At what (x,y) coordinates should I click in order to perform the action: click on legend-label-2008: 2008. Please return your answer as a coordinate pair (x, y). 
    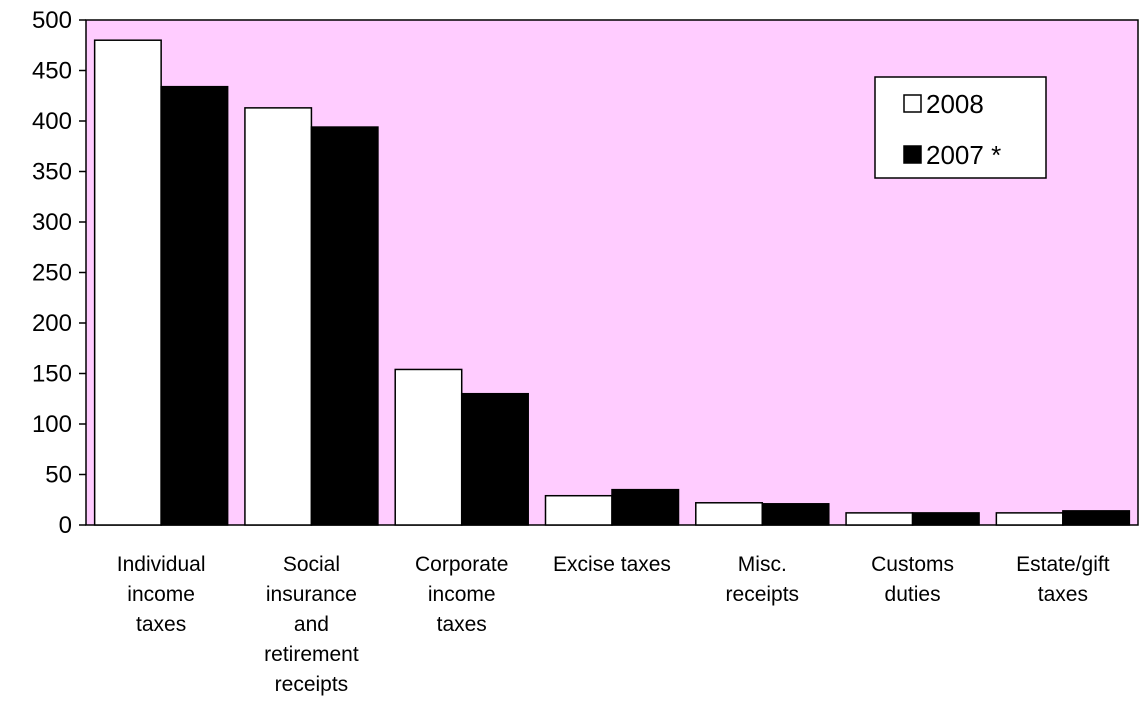
    Looking at the image, I should click on (955, 104).